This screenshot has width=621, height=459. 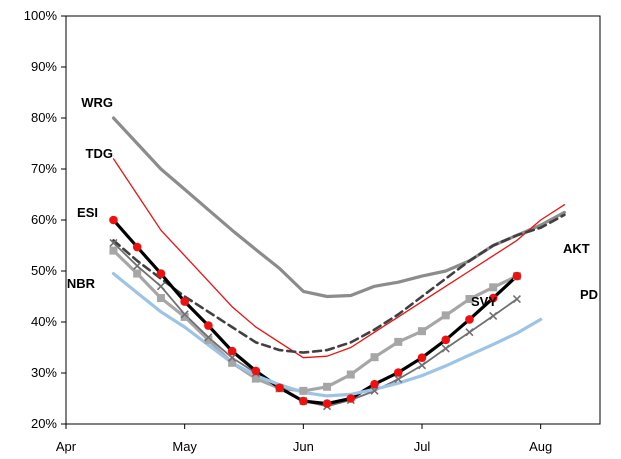 What do you see at coordinates (44, 219) in the screenshot?
I see `y-tick-label: 60%` at bounding box center [44, 219].